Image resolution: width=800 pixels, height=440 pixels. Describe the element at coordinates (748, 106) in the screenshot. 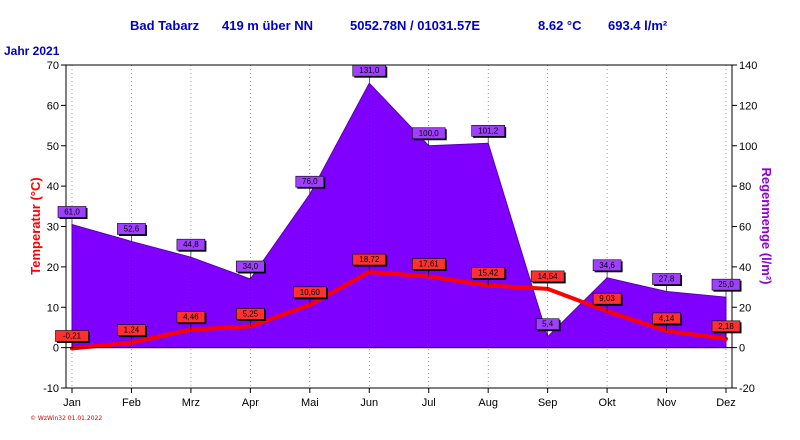

I see `right-tick-label: 120` at that location.